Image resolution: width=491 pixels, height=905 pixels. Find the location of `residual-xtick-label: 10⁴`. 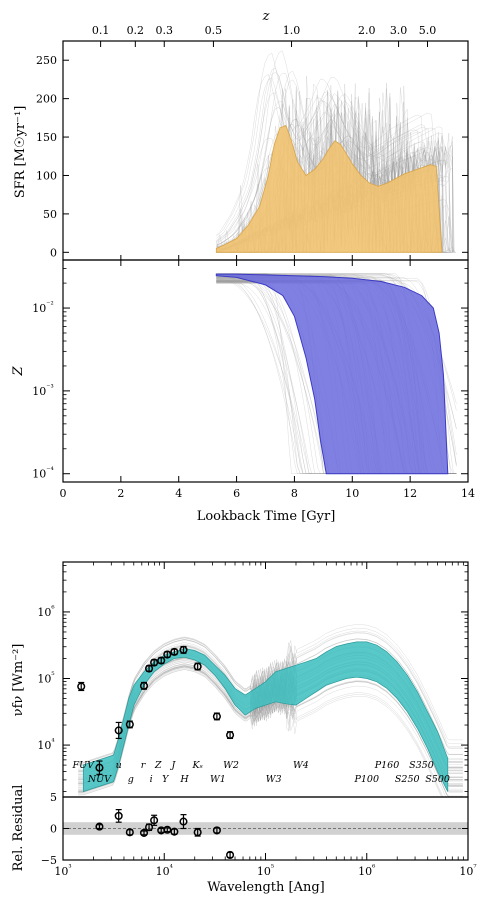

residual-xtick-label: 10⁴ is located at coordinates (164, 870).